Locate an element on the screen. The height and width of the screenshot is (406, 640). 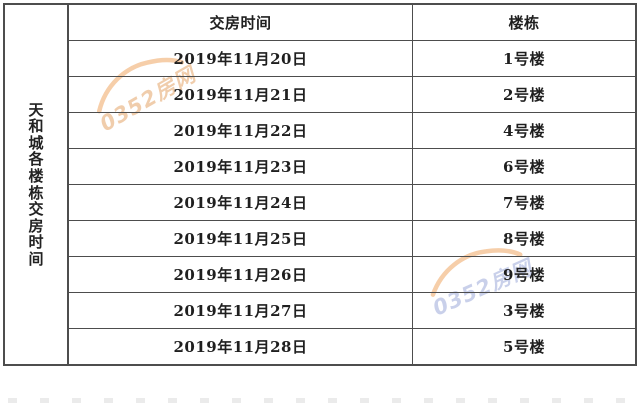
delivery-date-cell: 2019年11月22日 is located at coordinates (241, 130).